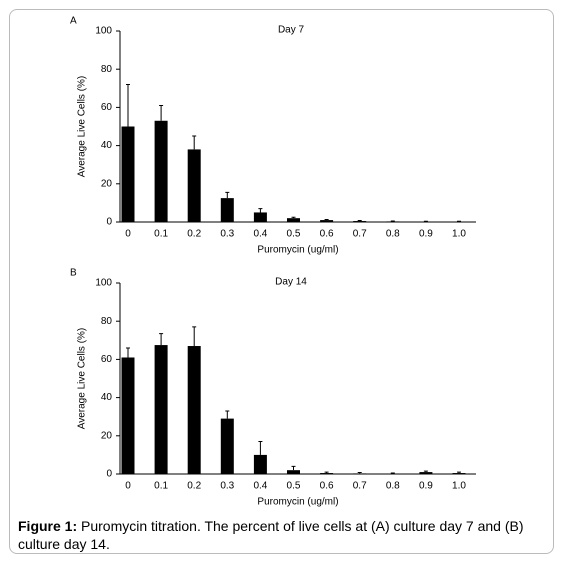 The height and width of the screenshot is (565, 565). Describe the element at coordinates (291, 282) in the screenshot. I see `chart-title: Day 14` at that location.